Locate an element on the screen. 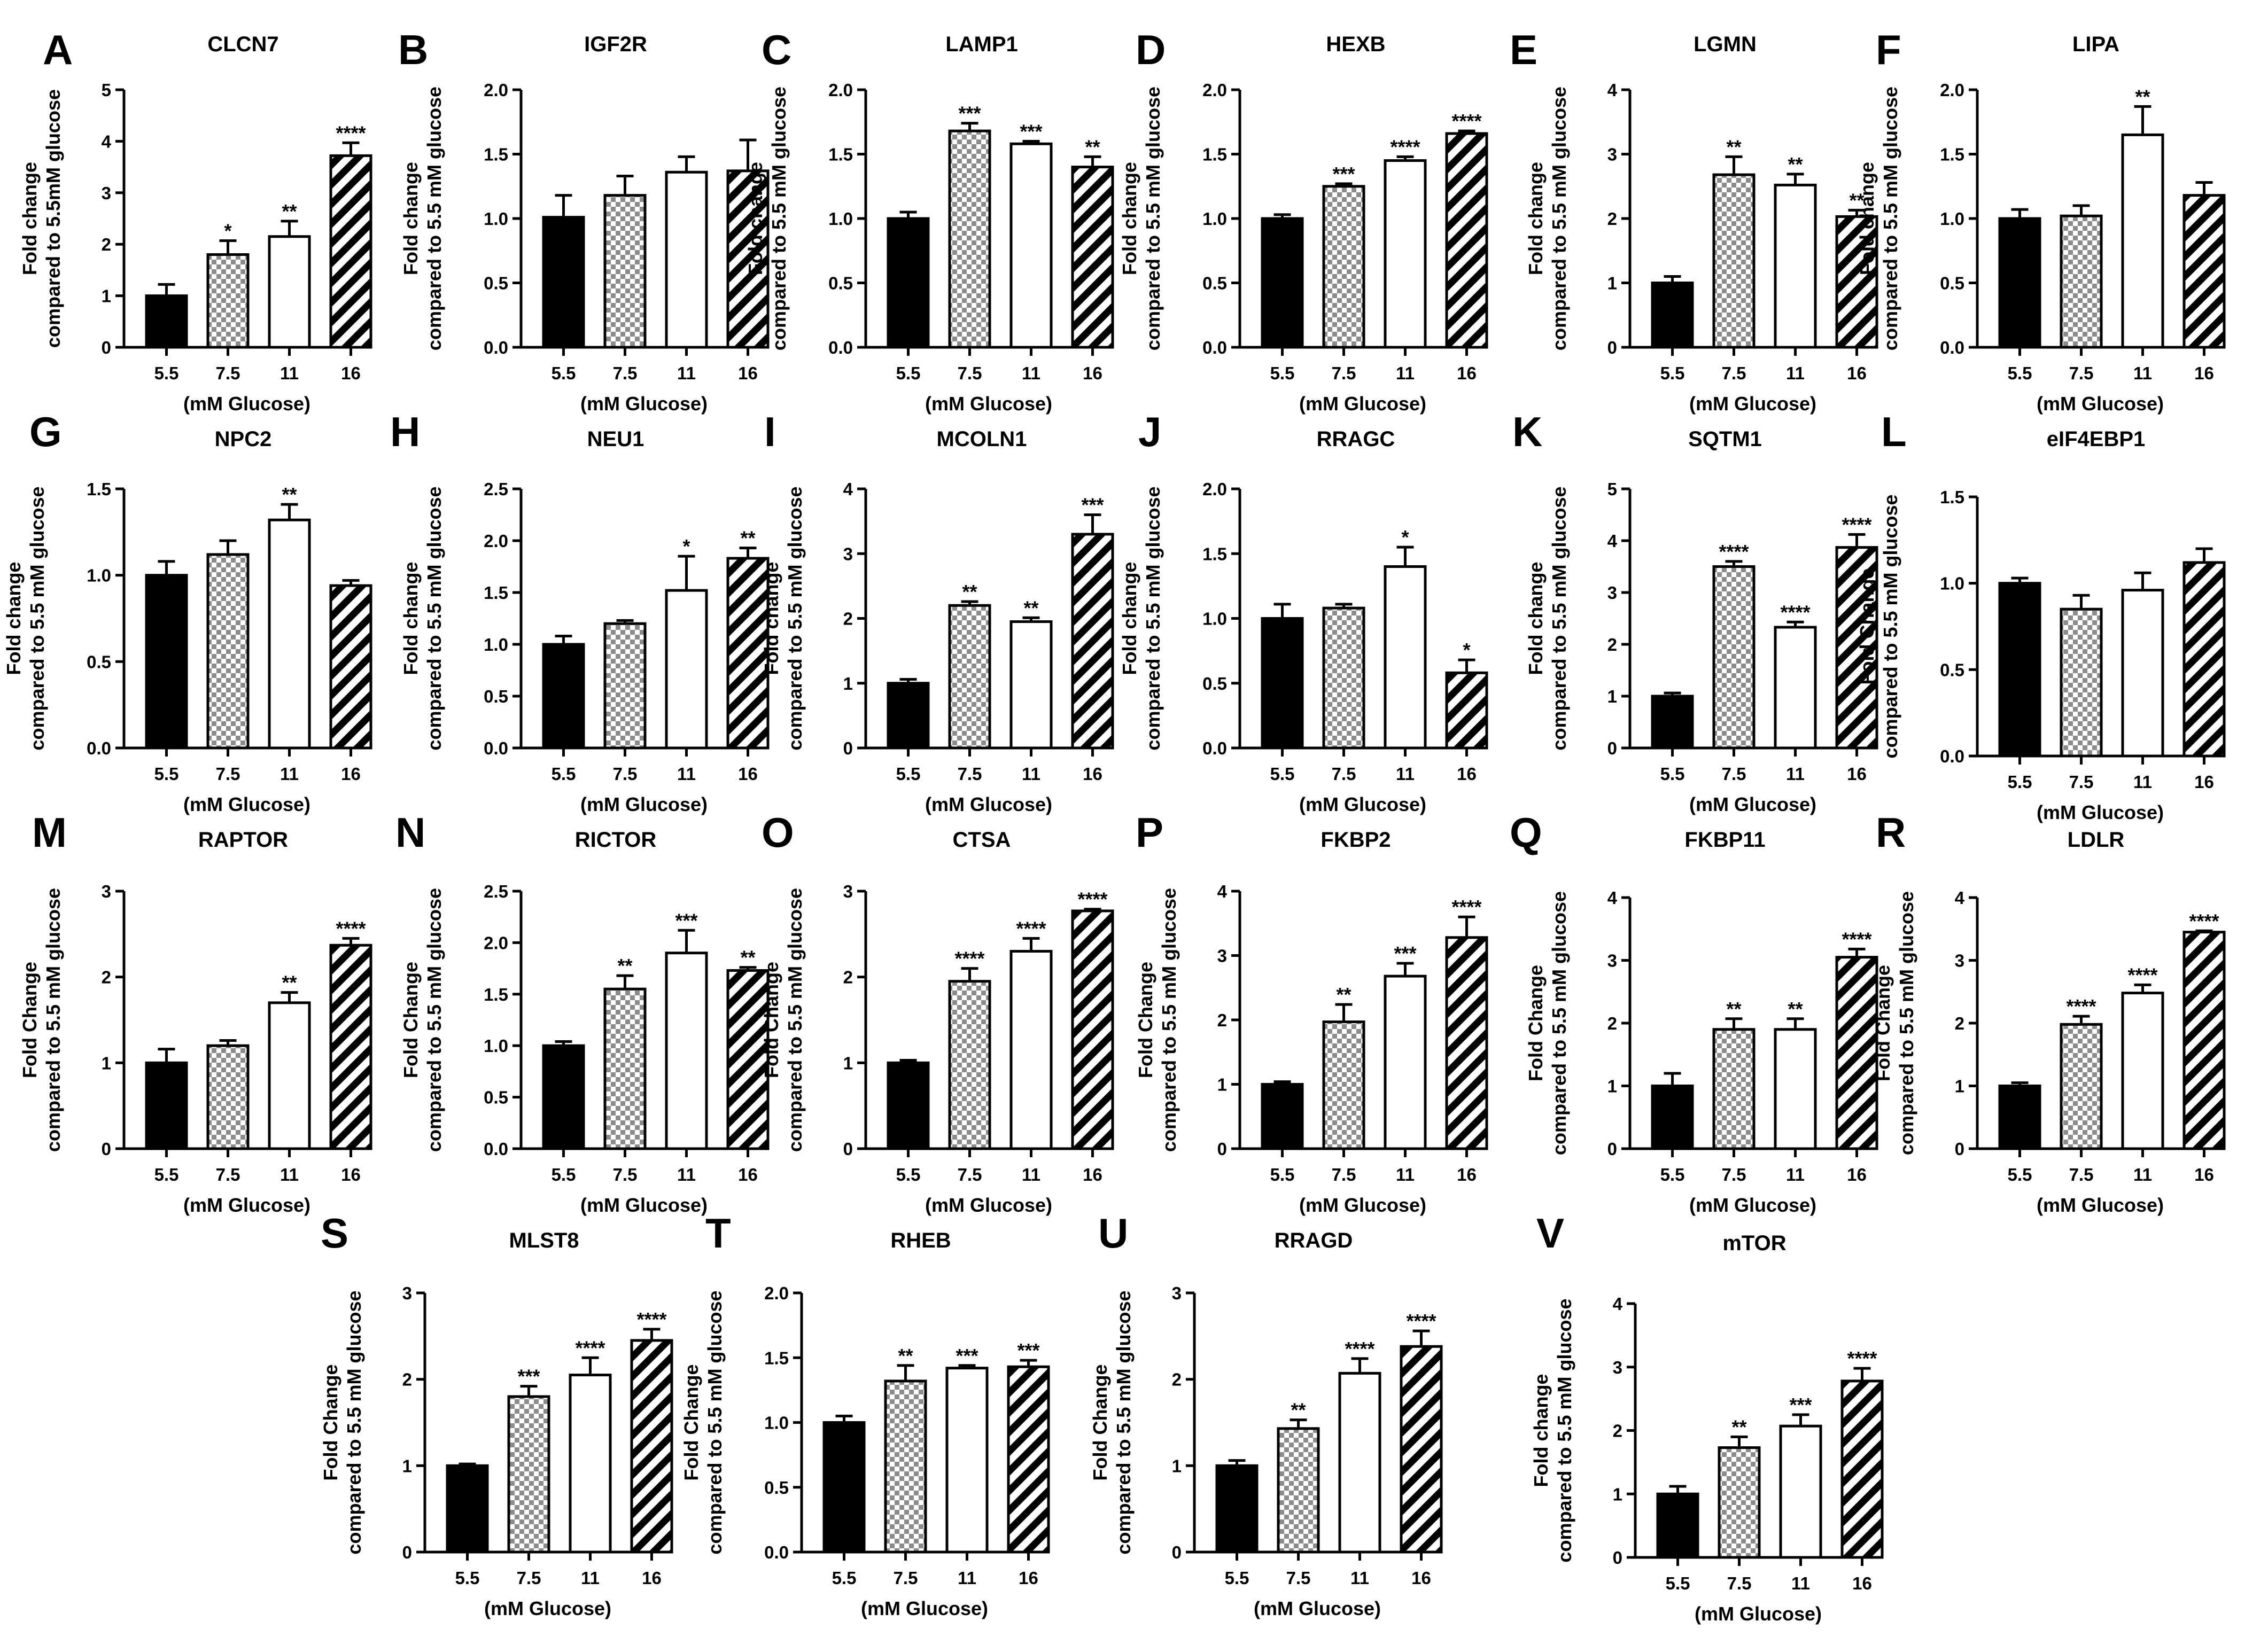 The width and height of the screenshot is (2268, 1637). panel-letter: O is located at coordinates (778, 832).